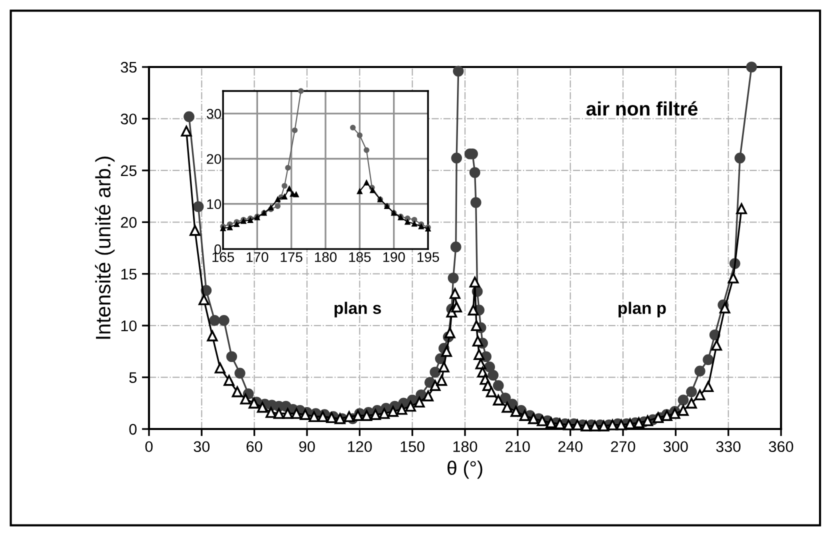  I want to click on y-tick-label: 15, so click(129, 274).